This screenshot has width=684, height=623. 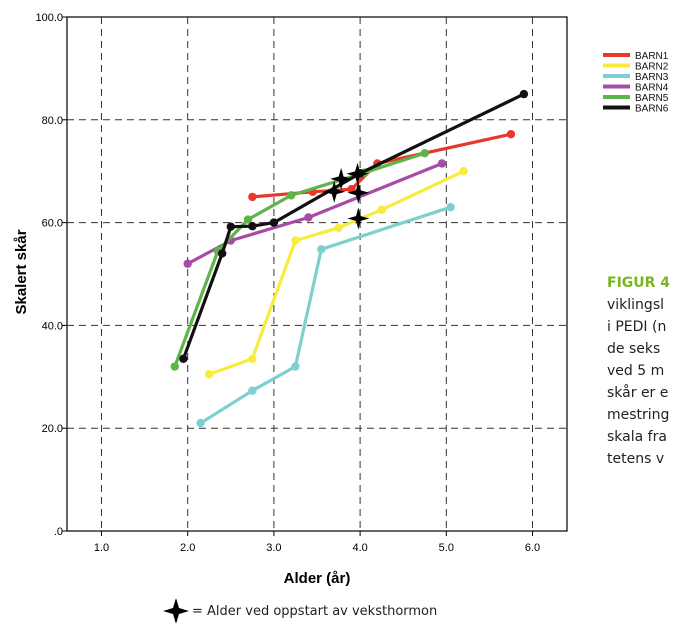 I want to click on y-tick-label: 80.0, so click(x=52, y=121).